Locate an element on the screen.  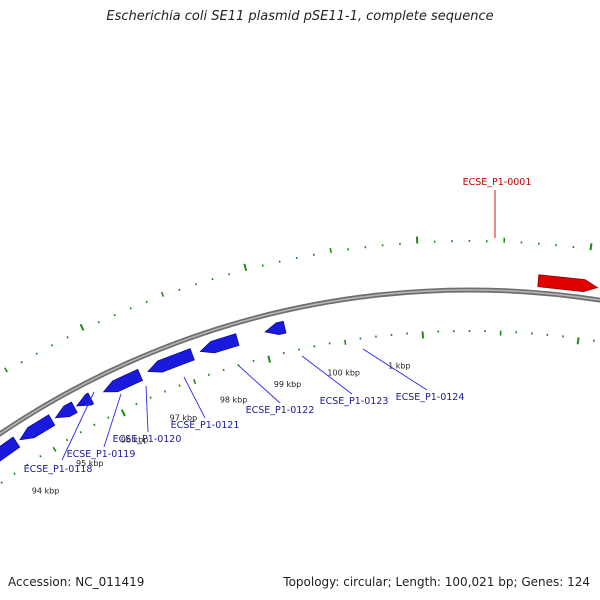
scale-label: 99 kbp is located at coordinates (288, 384).